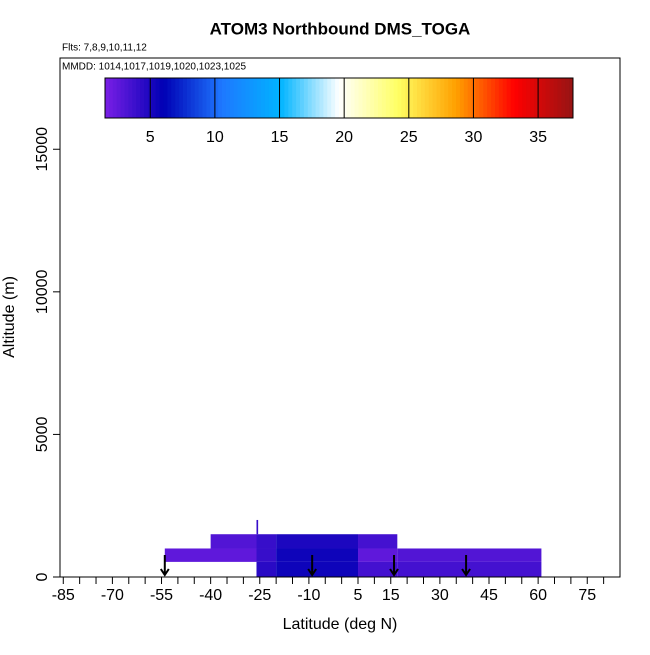 The height and width of the screenshot is (655, 650). Describe the element at coordinates (308, 595) in the screenshot. I see `x-tick-label: -10` at that location.